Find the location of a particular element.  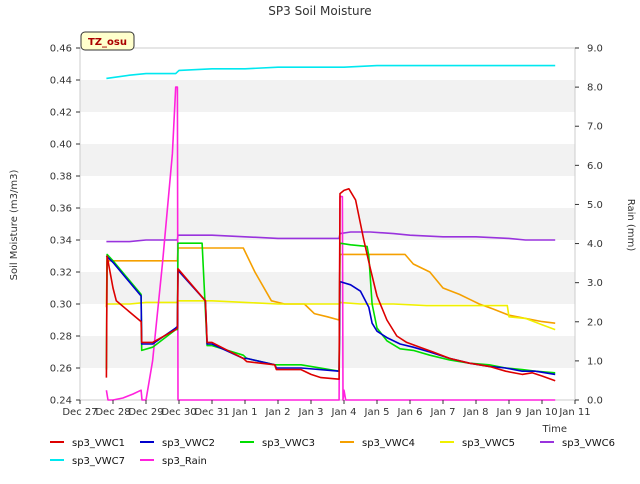

y2-tick-label: 9.0 is located at coordinates (595, 49).